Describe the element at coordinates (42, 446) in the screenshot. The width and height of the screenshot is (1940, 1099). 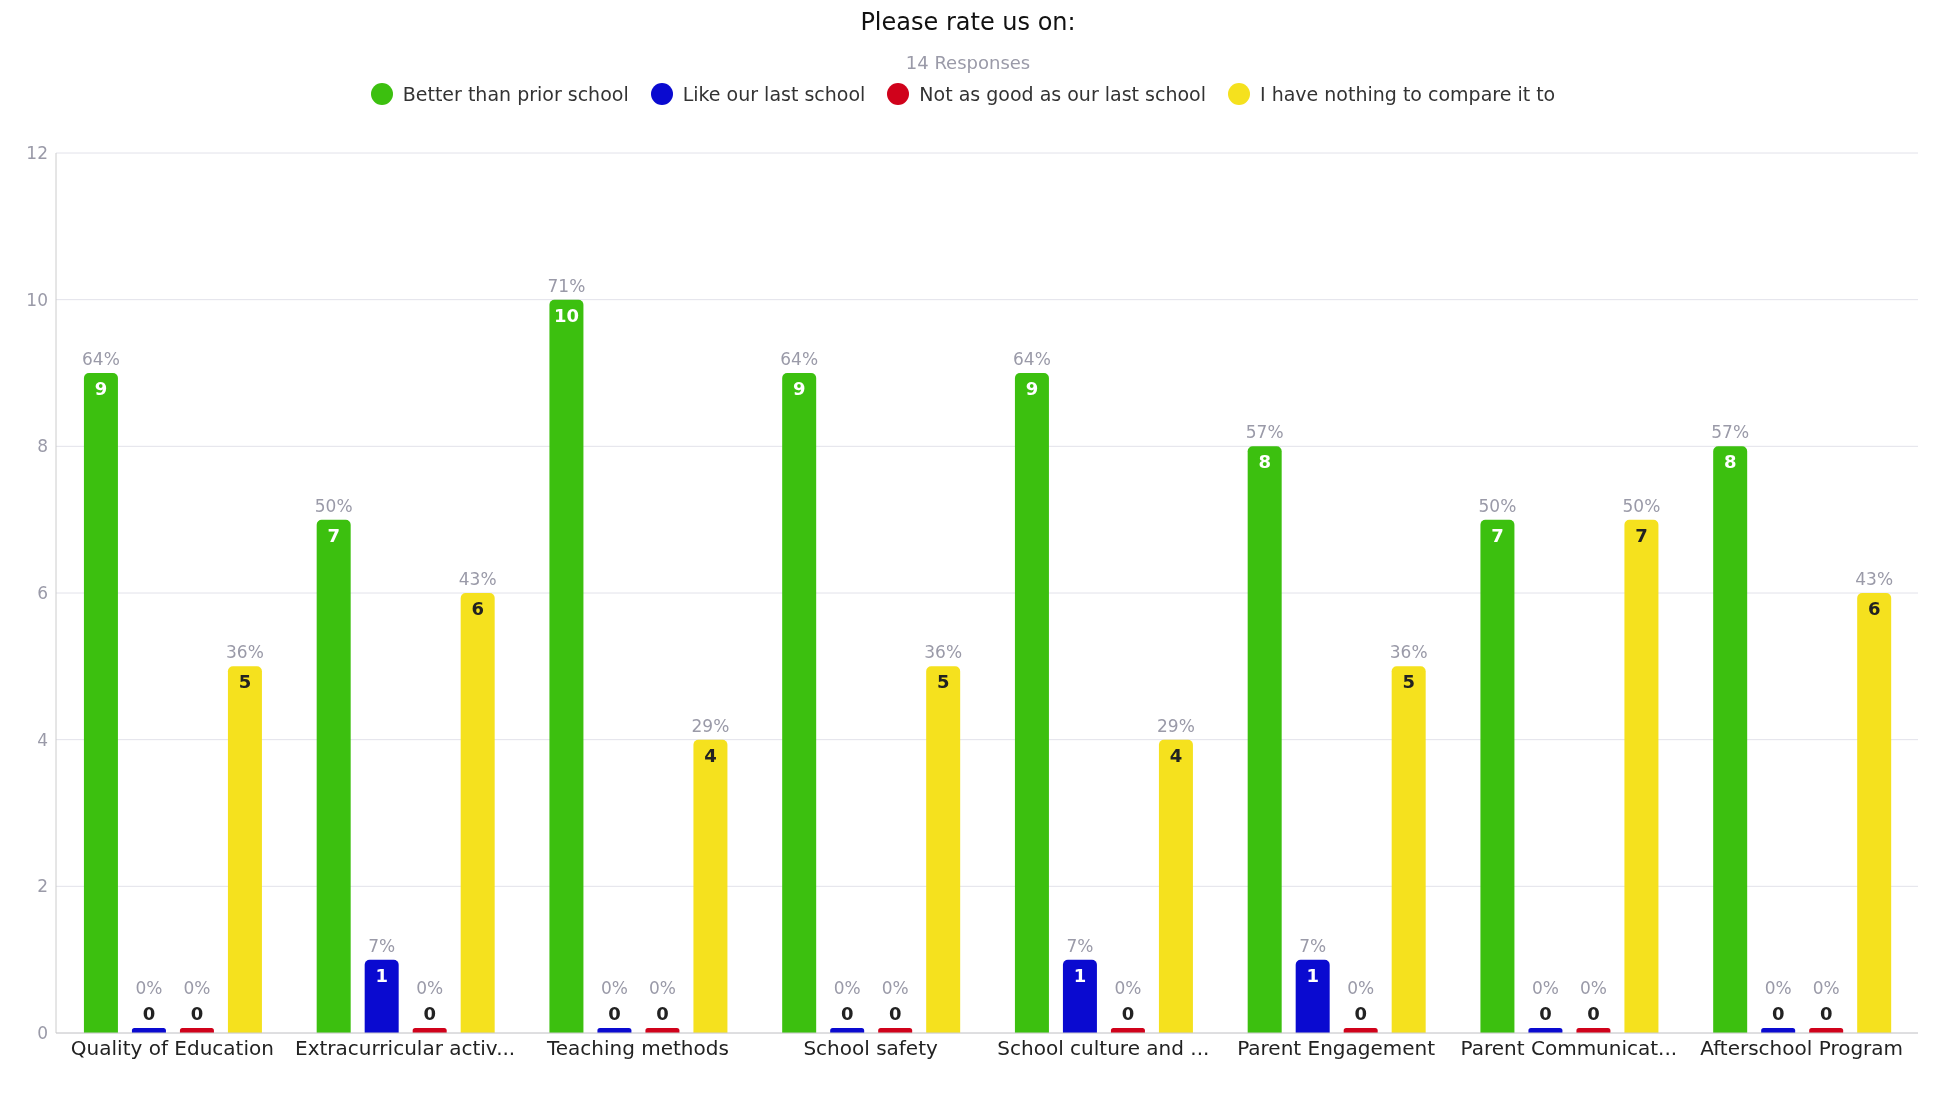
I see `y-tick-label: 8` at that location.